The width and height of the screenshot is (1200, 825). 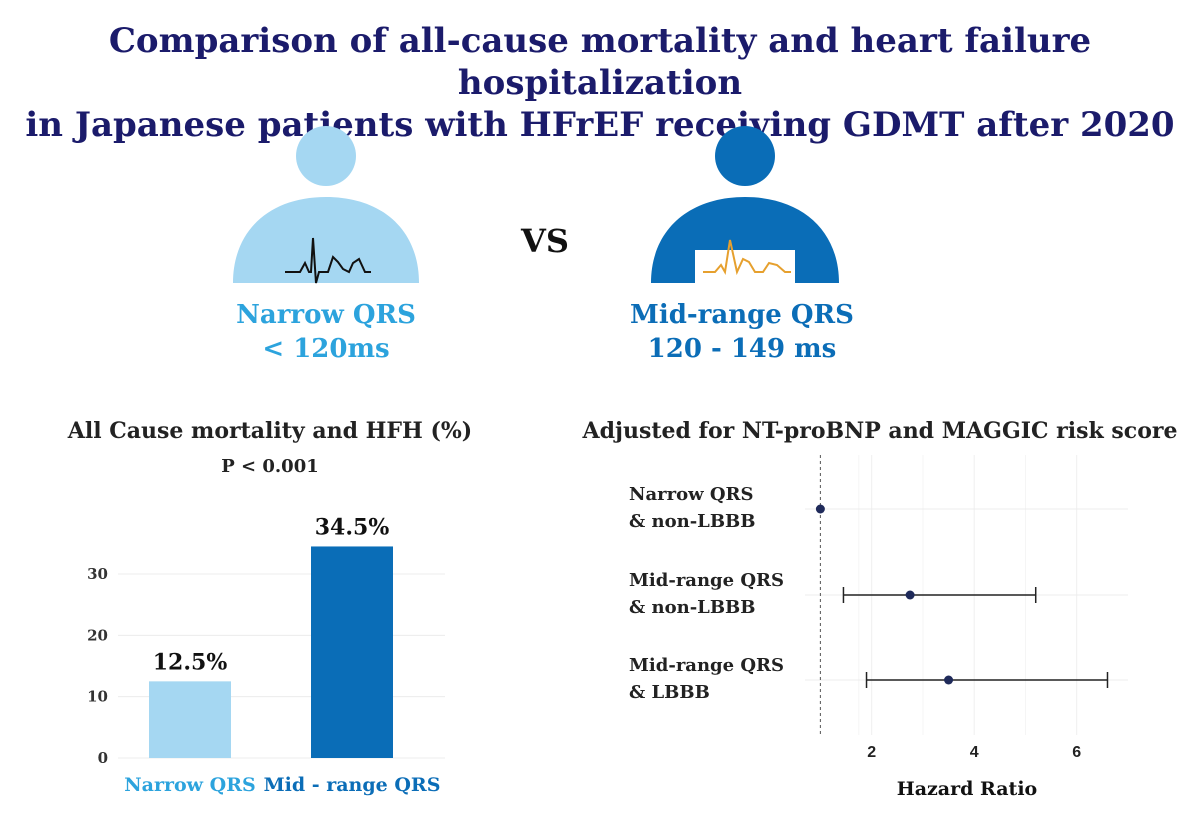 I want to click on mid-range-qrs-label: Mid-range QRS 120 - 149 ms, so click(x=742, y=332).